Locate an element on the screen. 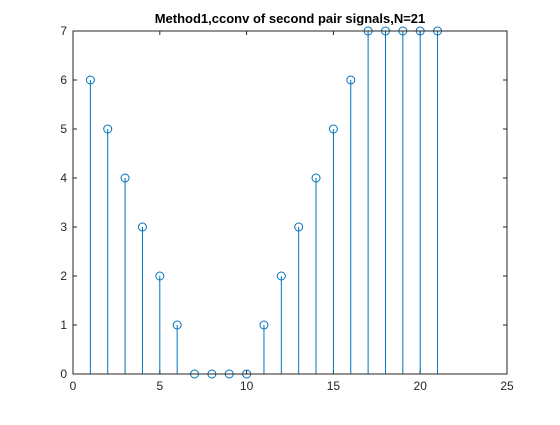 This screenshot has height=425, width=560. x-tick-label: 20 is located at coordinates (421, 386).